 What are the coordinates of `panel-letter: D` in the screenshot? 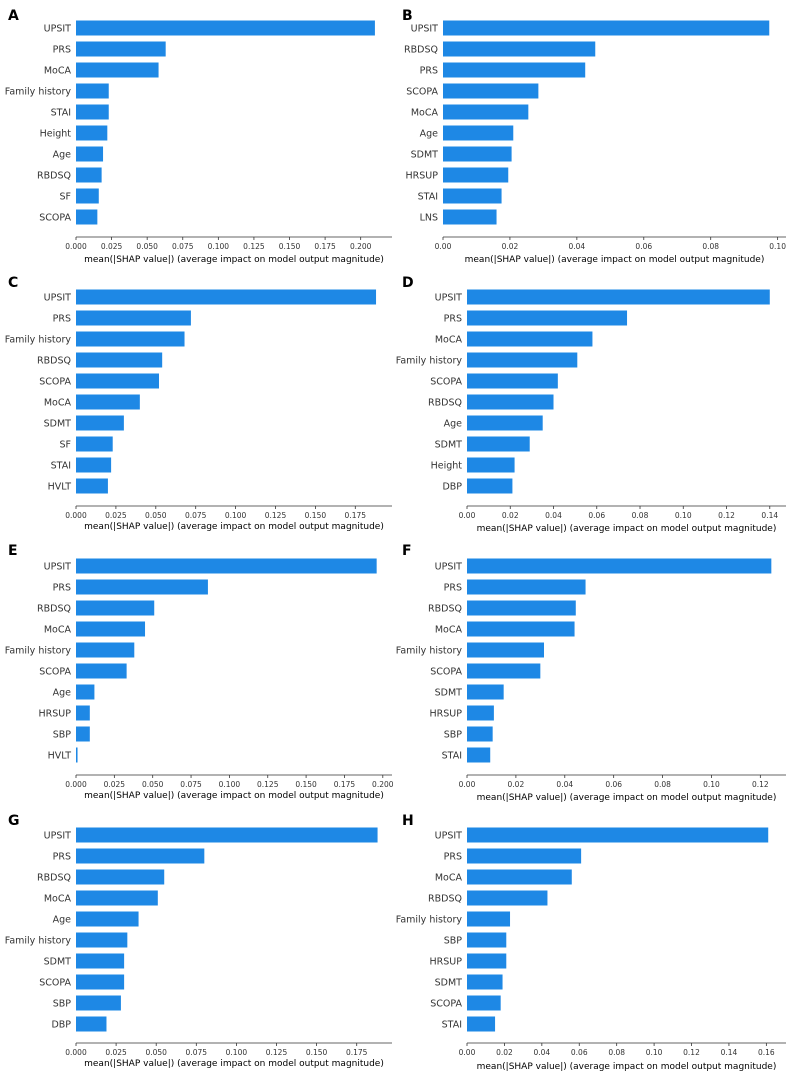 It's located at (408, 283).